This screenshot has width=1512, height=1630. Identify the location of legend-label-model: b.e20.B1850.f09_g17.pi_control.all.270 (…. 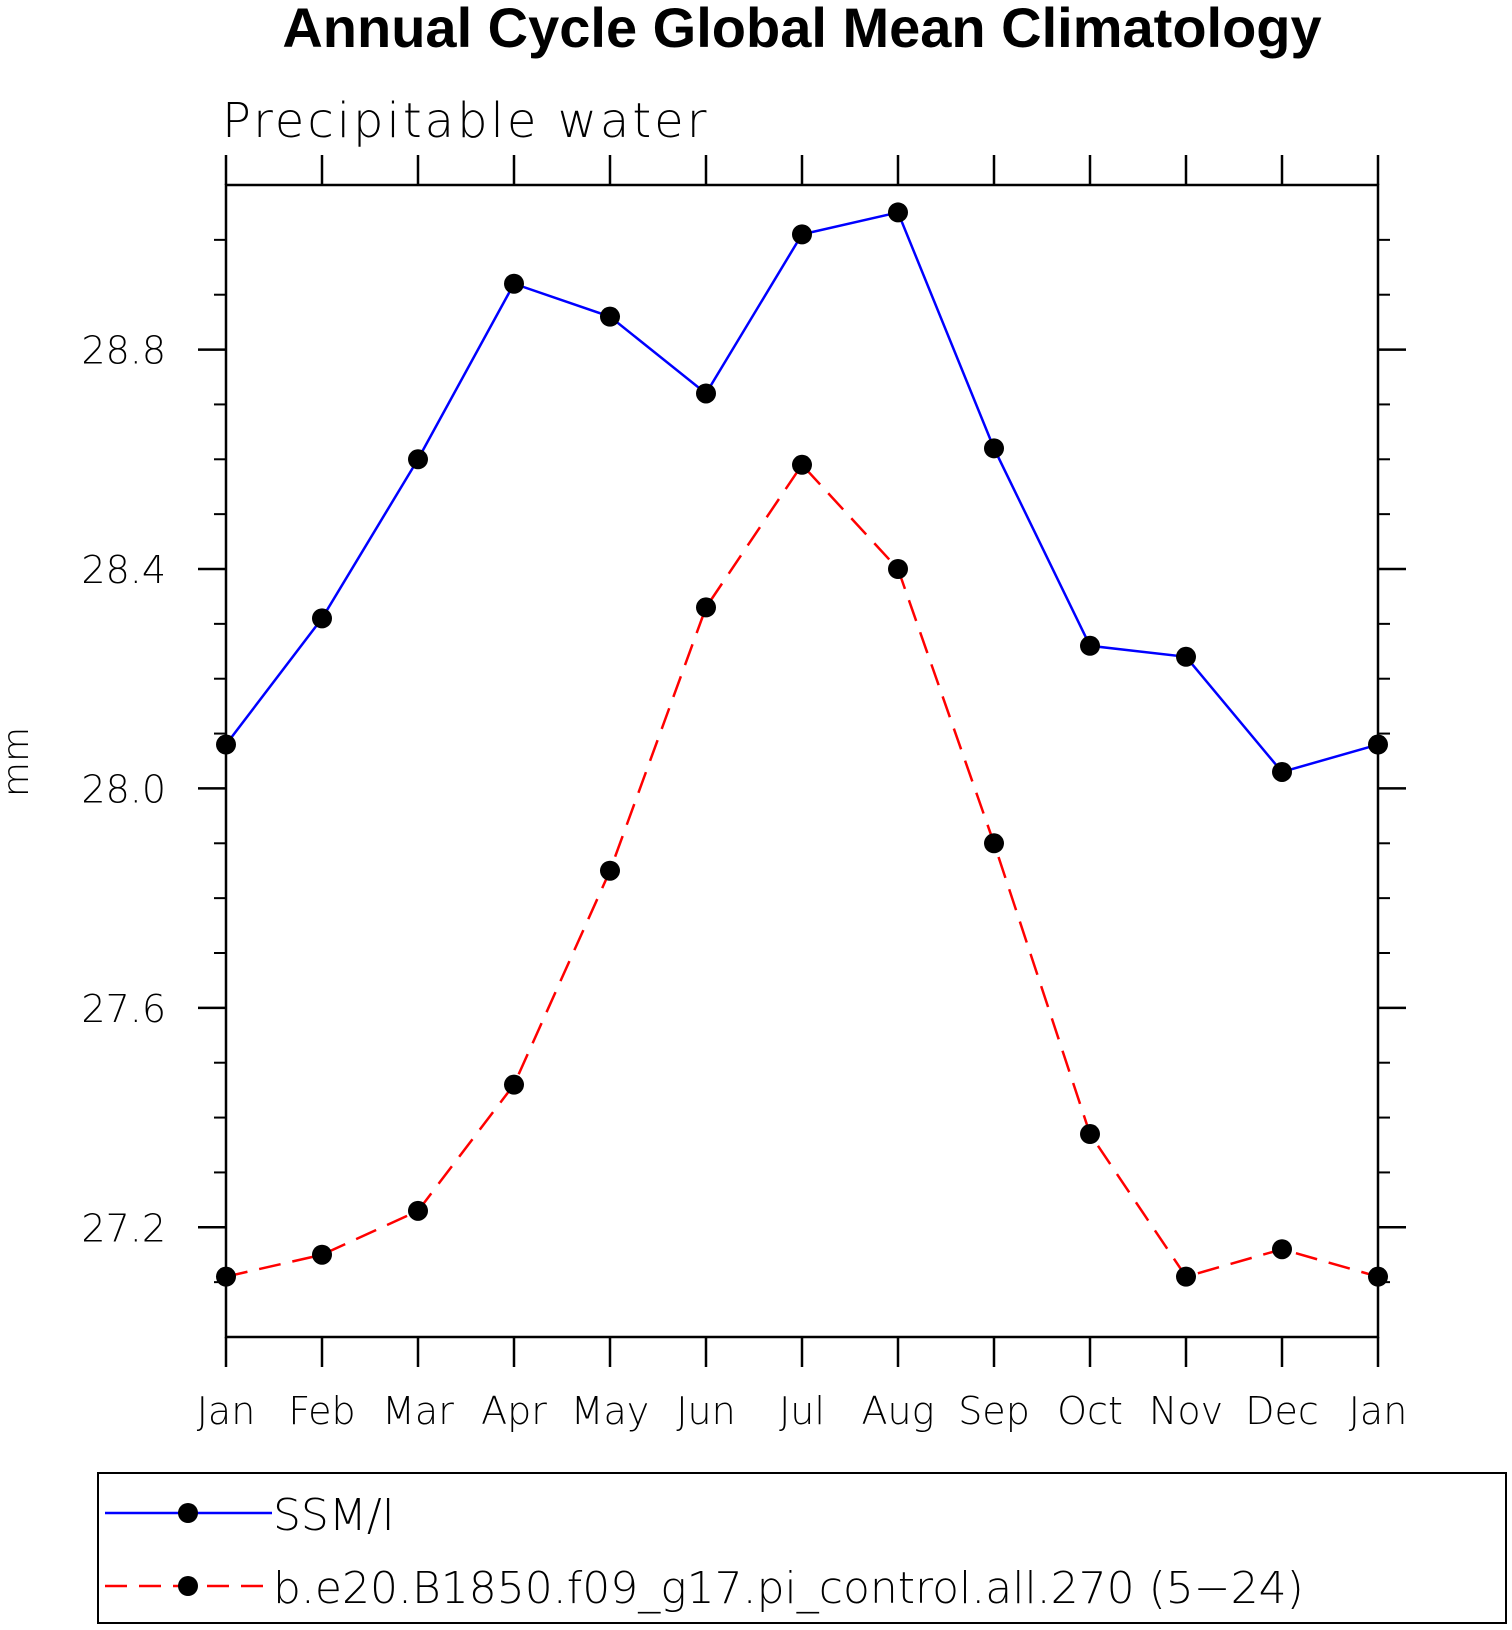
(788, 1588).